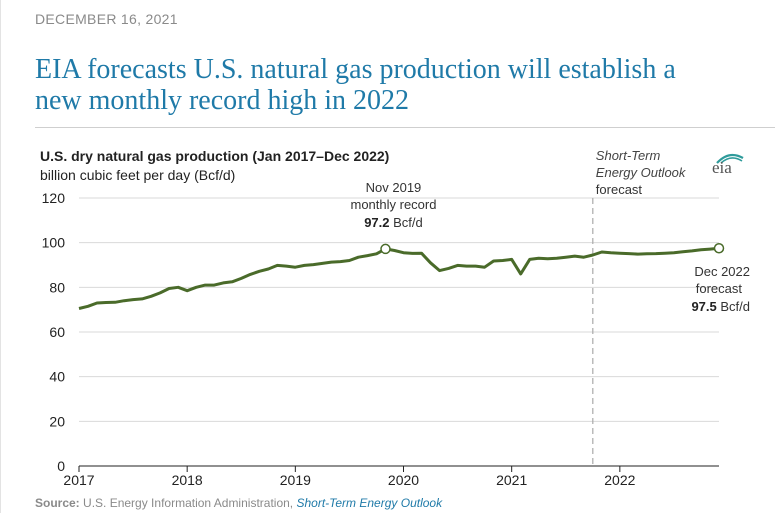 The image size is (775, 513). Describe the element at coordinates (78, 480) in the screenshot. I see `x-tick-label-2017: 2017` at that location.